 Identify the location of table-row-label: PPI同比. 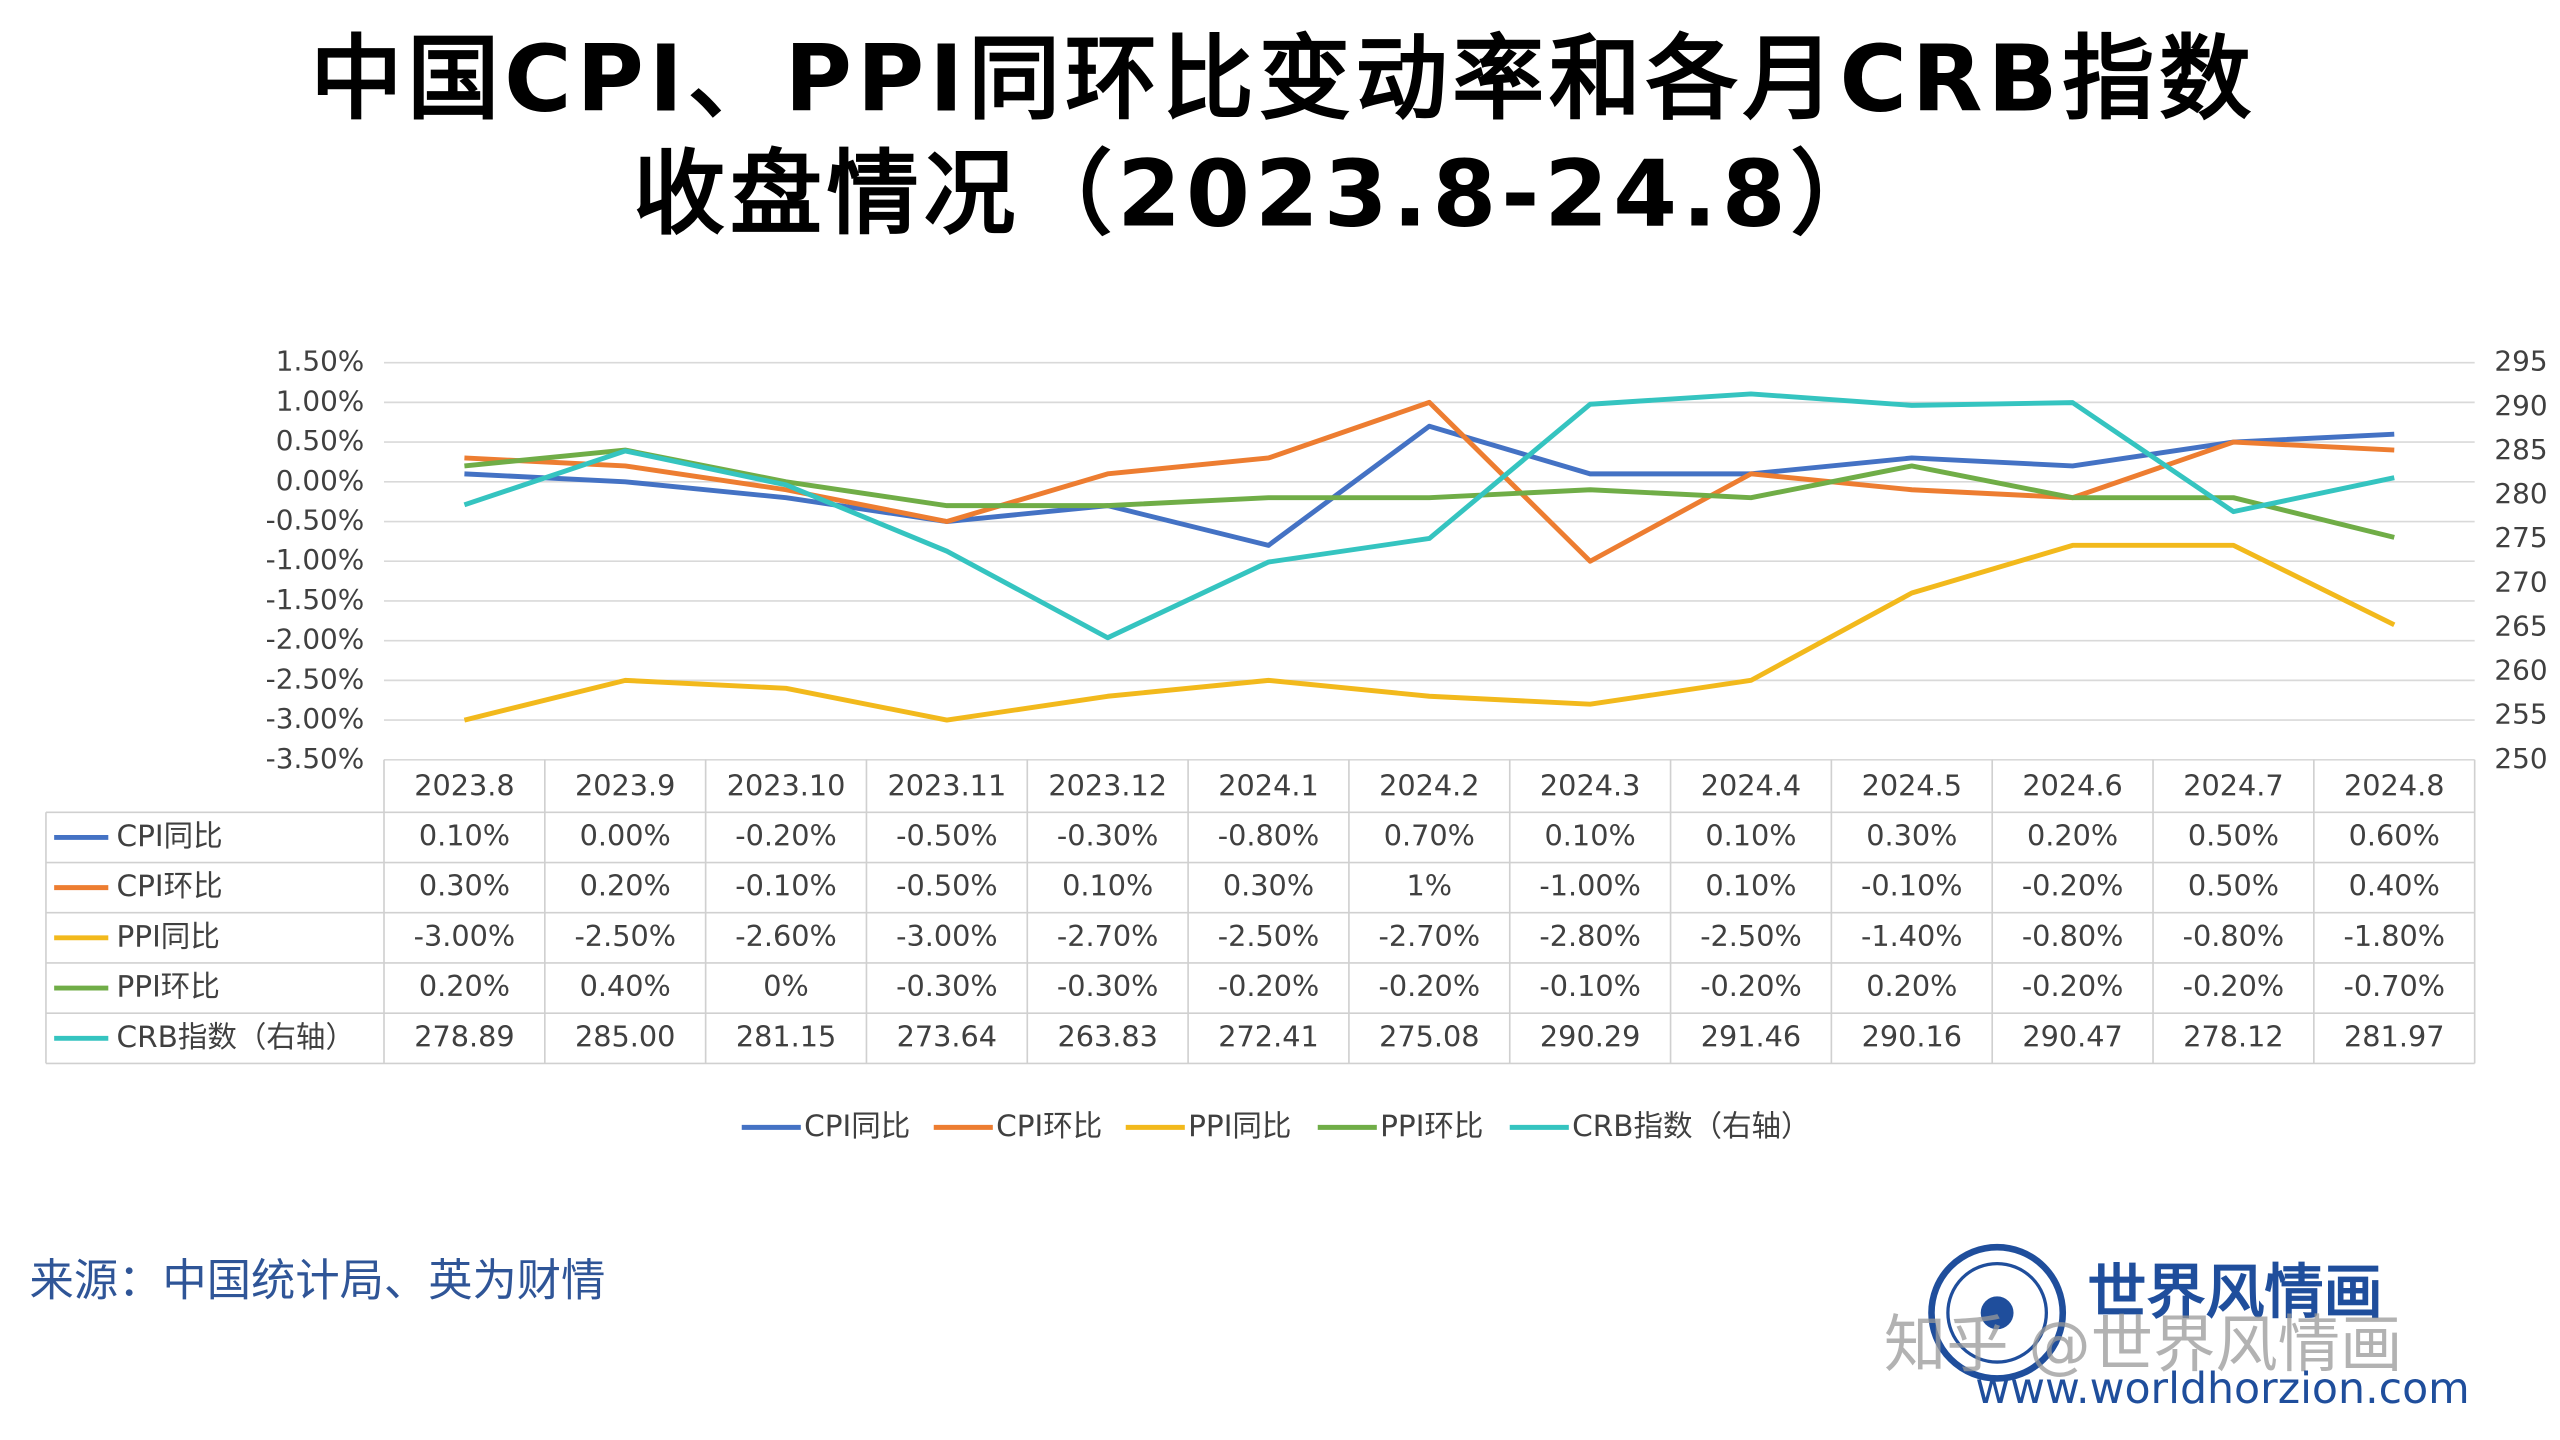
(168, 936).